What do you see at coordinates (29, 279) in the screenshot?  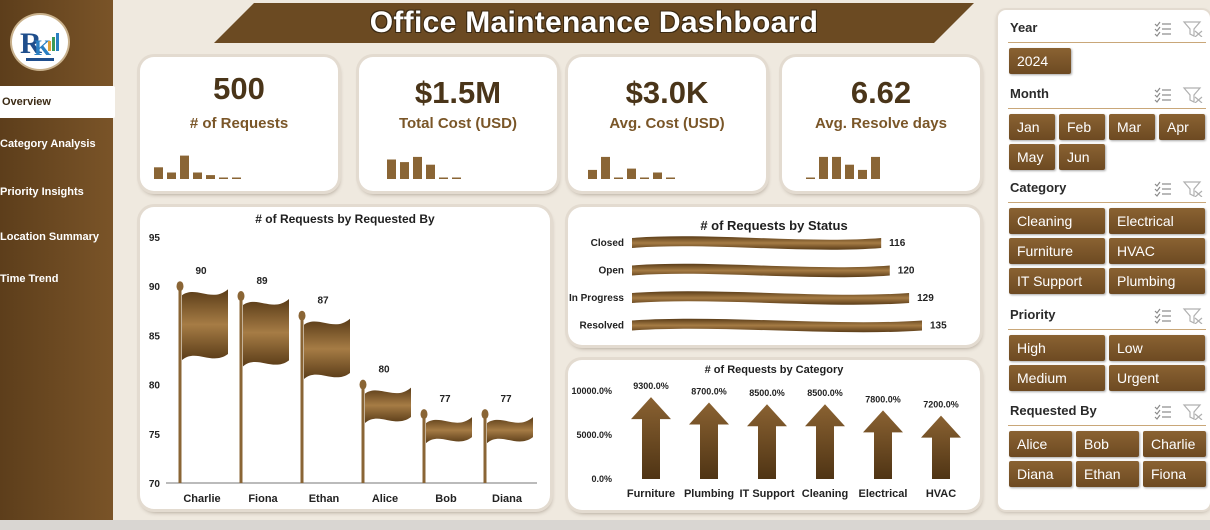 I see `nav-time-trend: Time Trend` at bounding box center [29, 279].